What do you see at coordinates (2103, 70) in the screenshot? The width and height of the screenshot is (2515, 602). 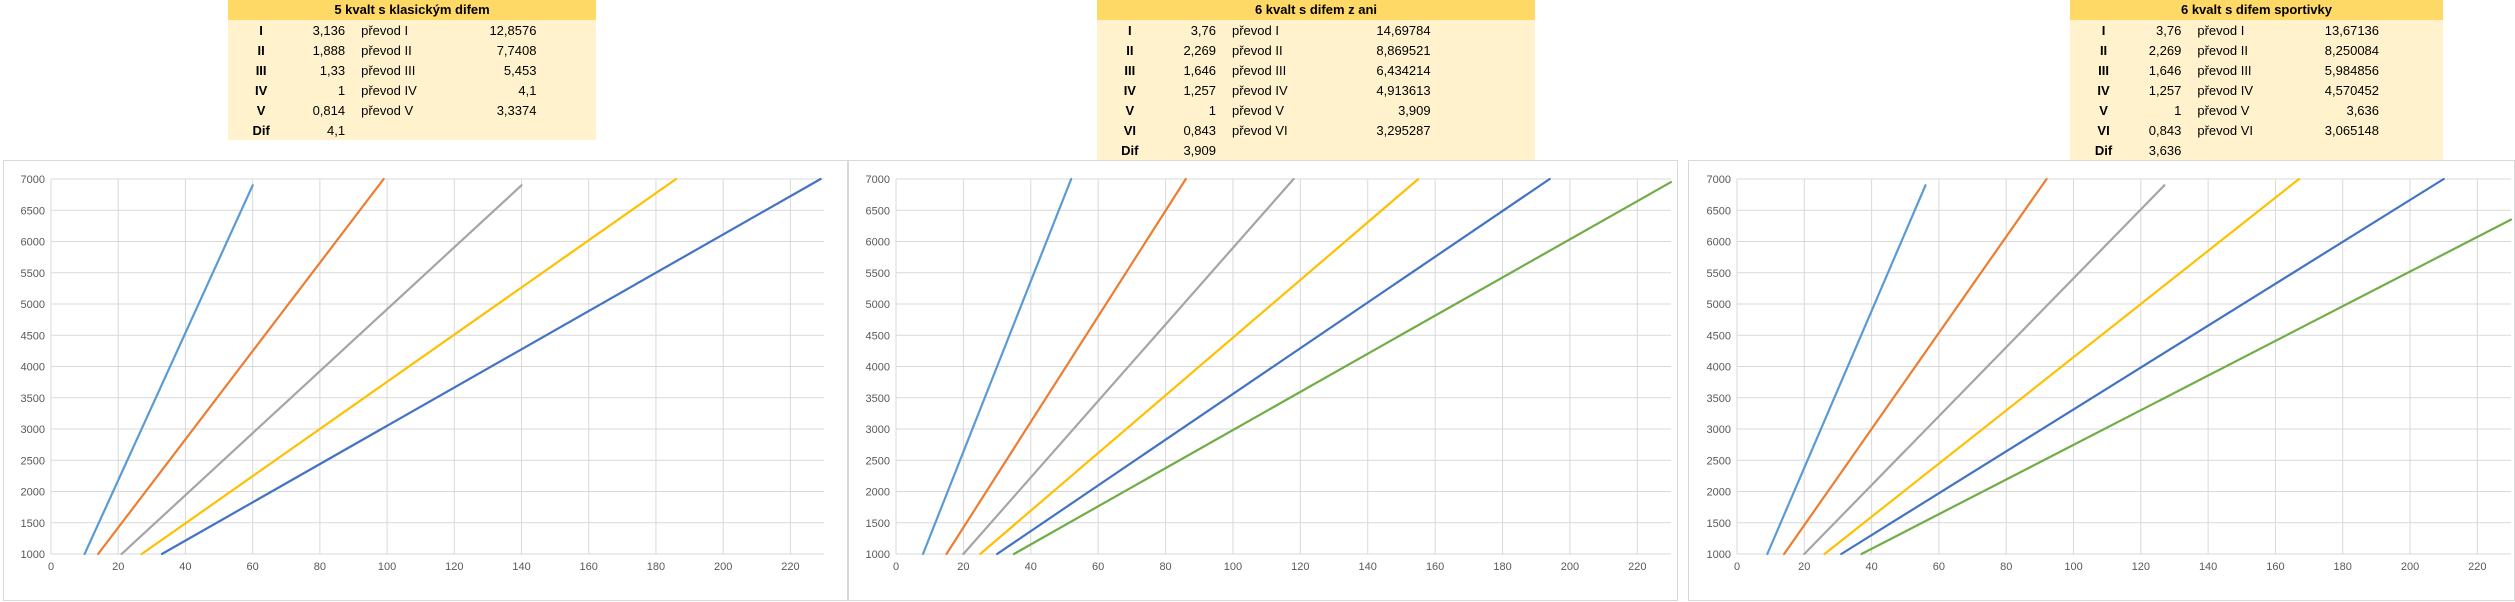 I see `gear-label: III` at bounding box center [2103, 70].